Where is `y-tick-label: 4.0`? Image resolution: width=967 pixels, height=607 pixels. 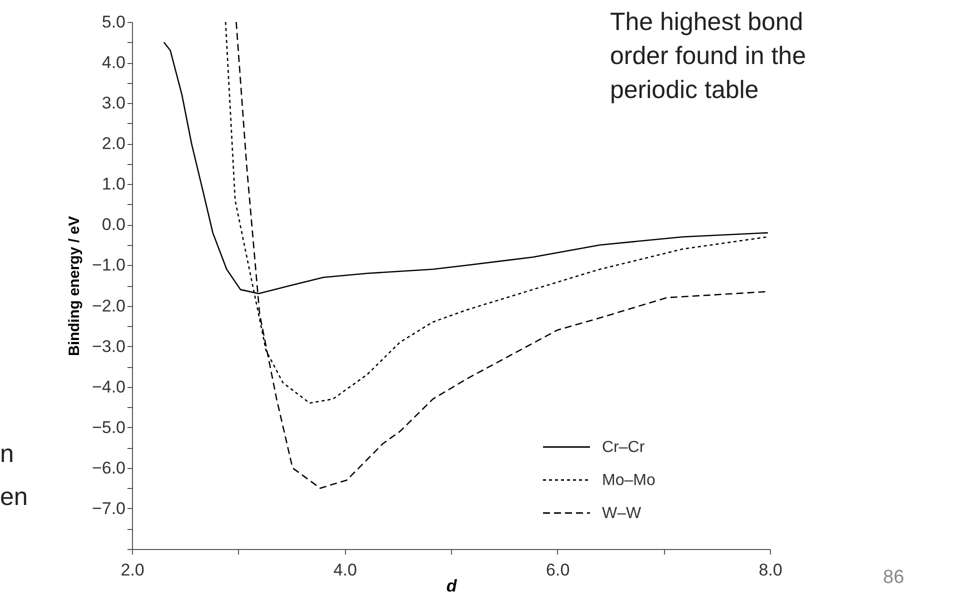 y-tick-label: 4.0 is located at coordinates (114, 62).